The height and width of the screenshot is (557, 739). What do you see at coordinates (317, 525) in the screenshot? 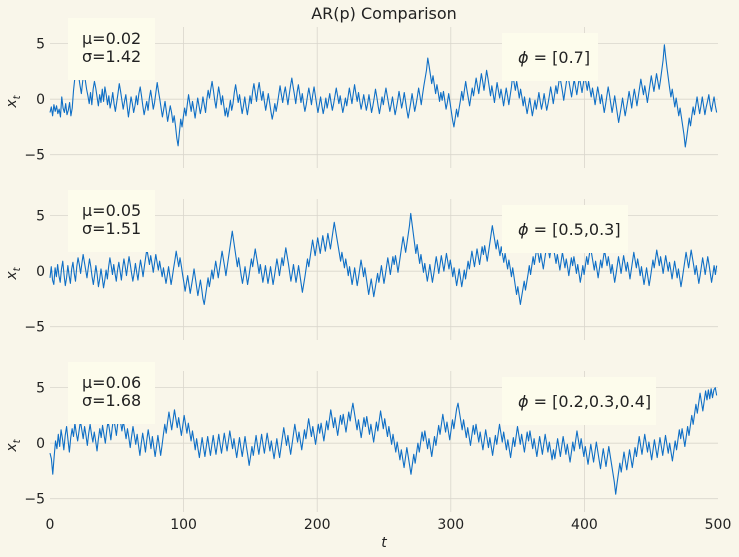
I see `x-tick-label: 200` at bounding box center [317, 525].